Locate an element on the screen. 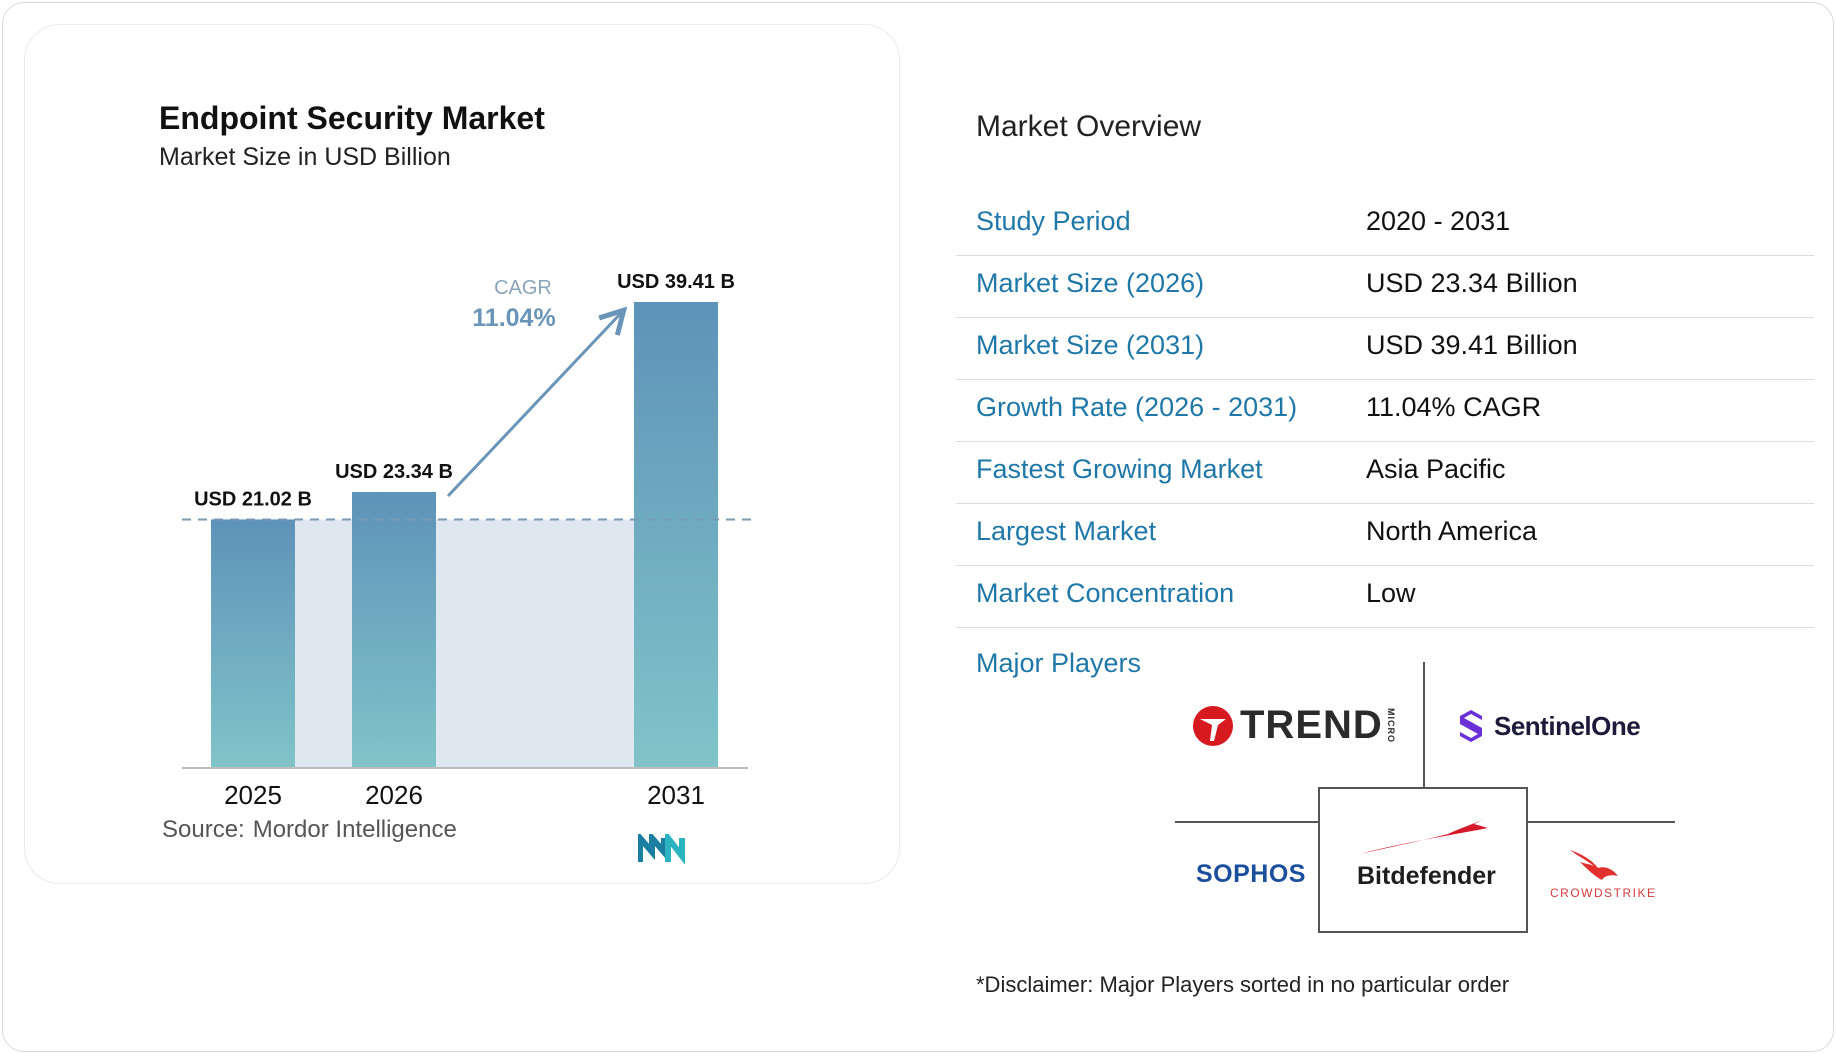  overview-row-value: USD 39.41 Billion is located at coordinates (1472, 345).